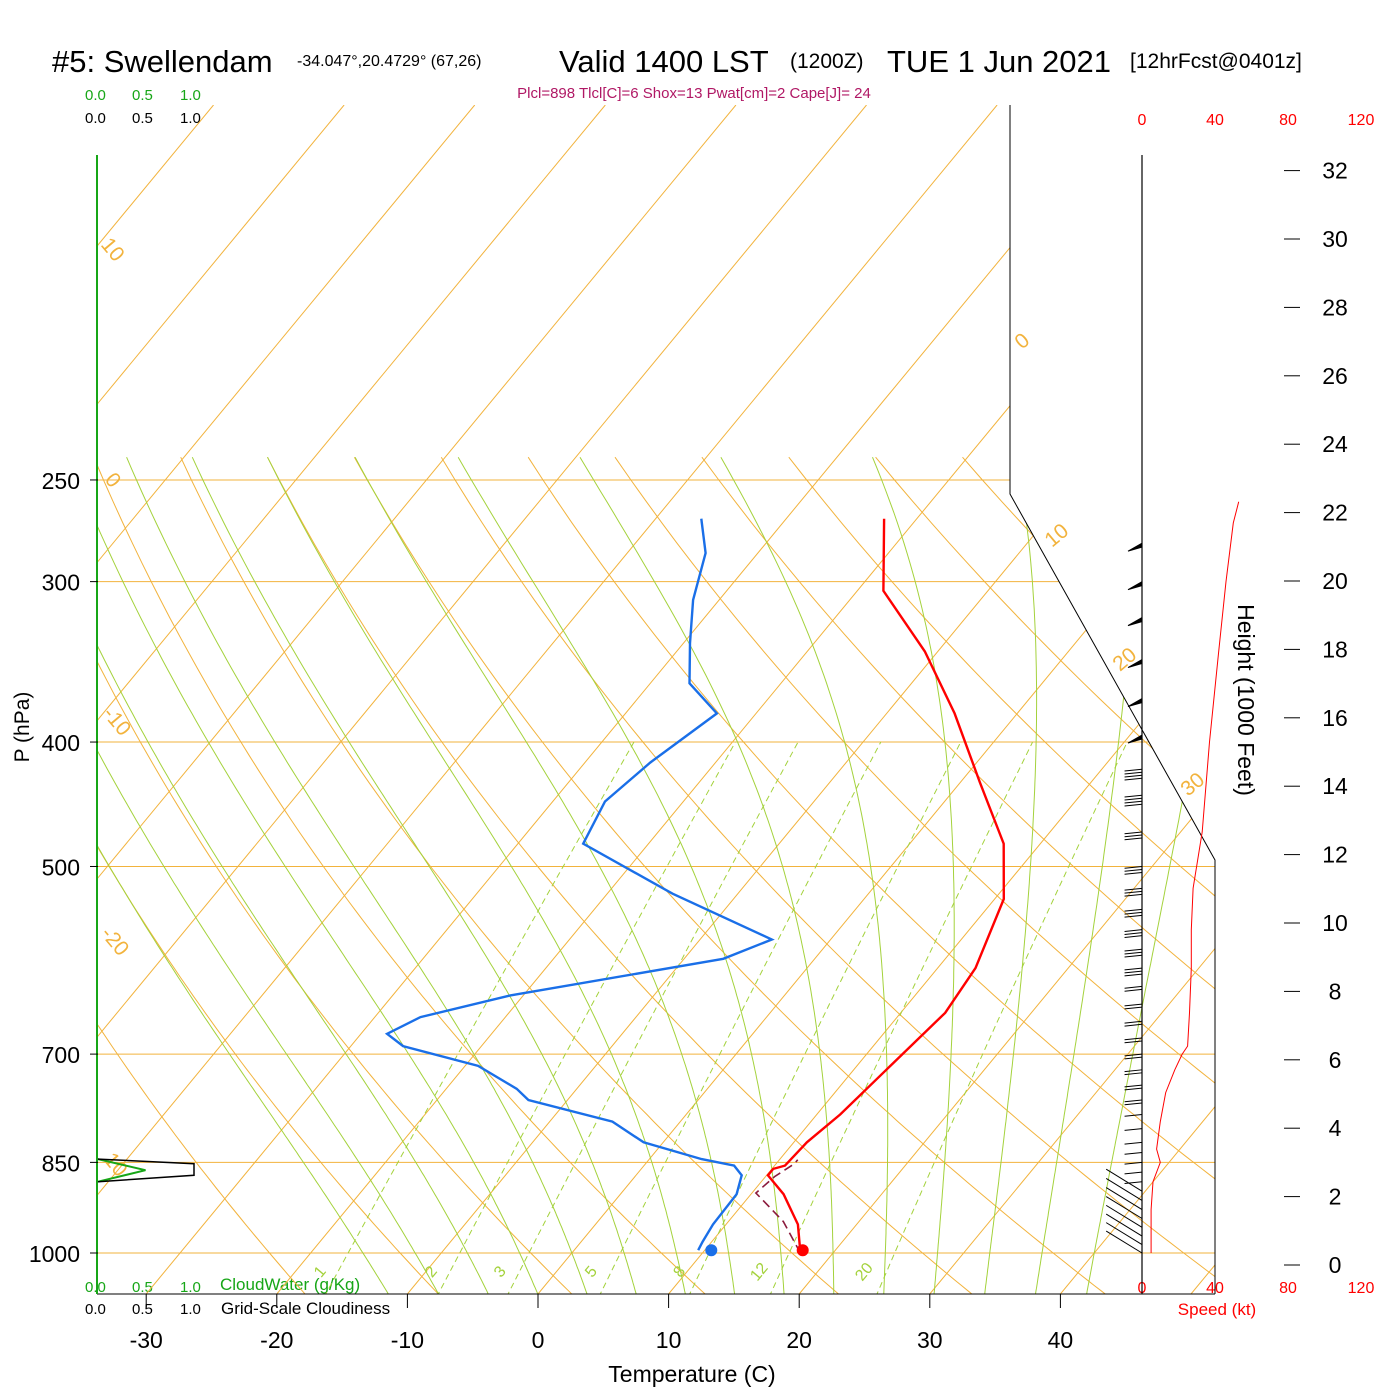  What do you see at coordinates (95, 95) in the screenshot?
I see `top-cloudwater-tick-0: 0.0` at bounding box center [95, 95].